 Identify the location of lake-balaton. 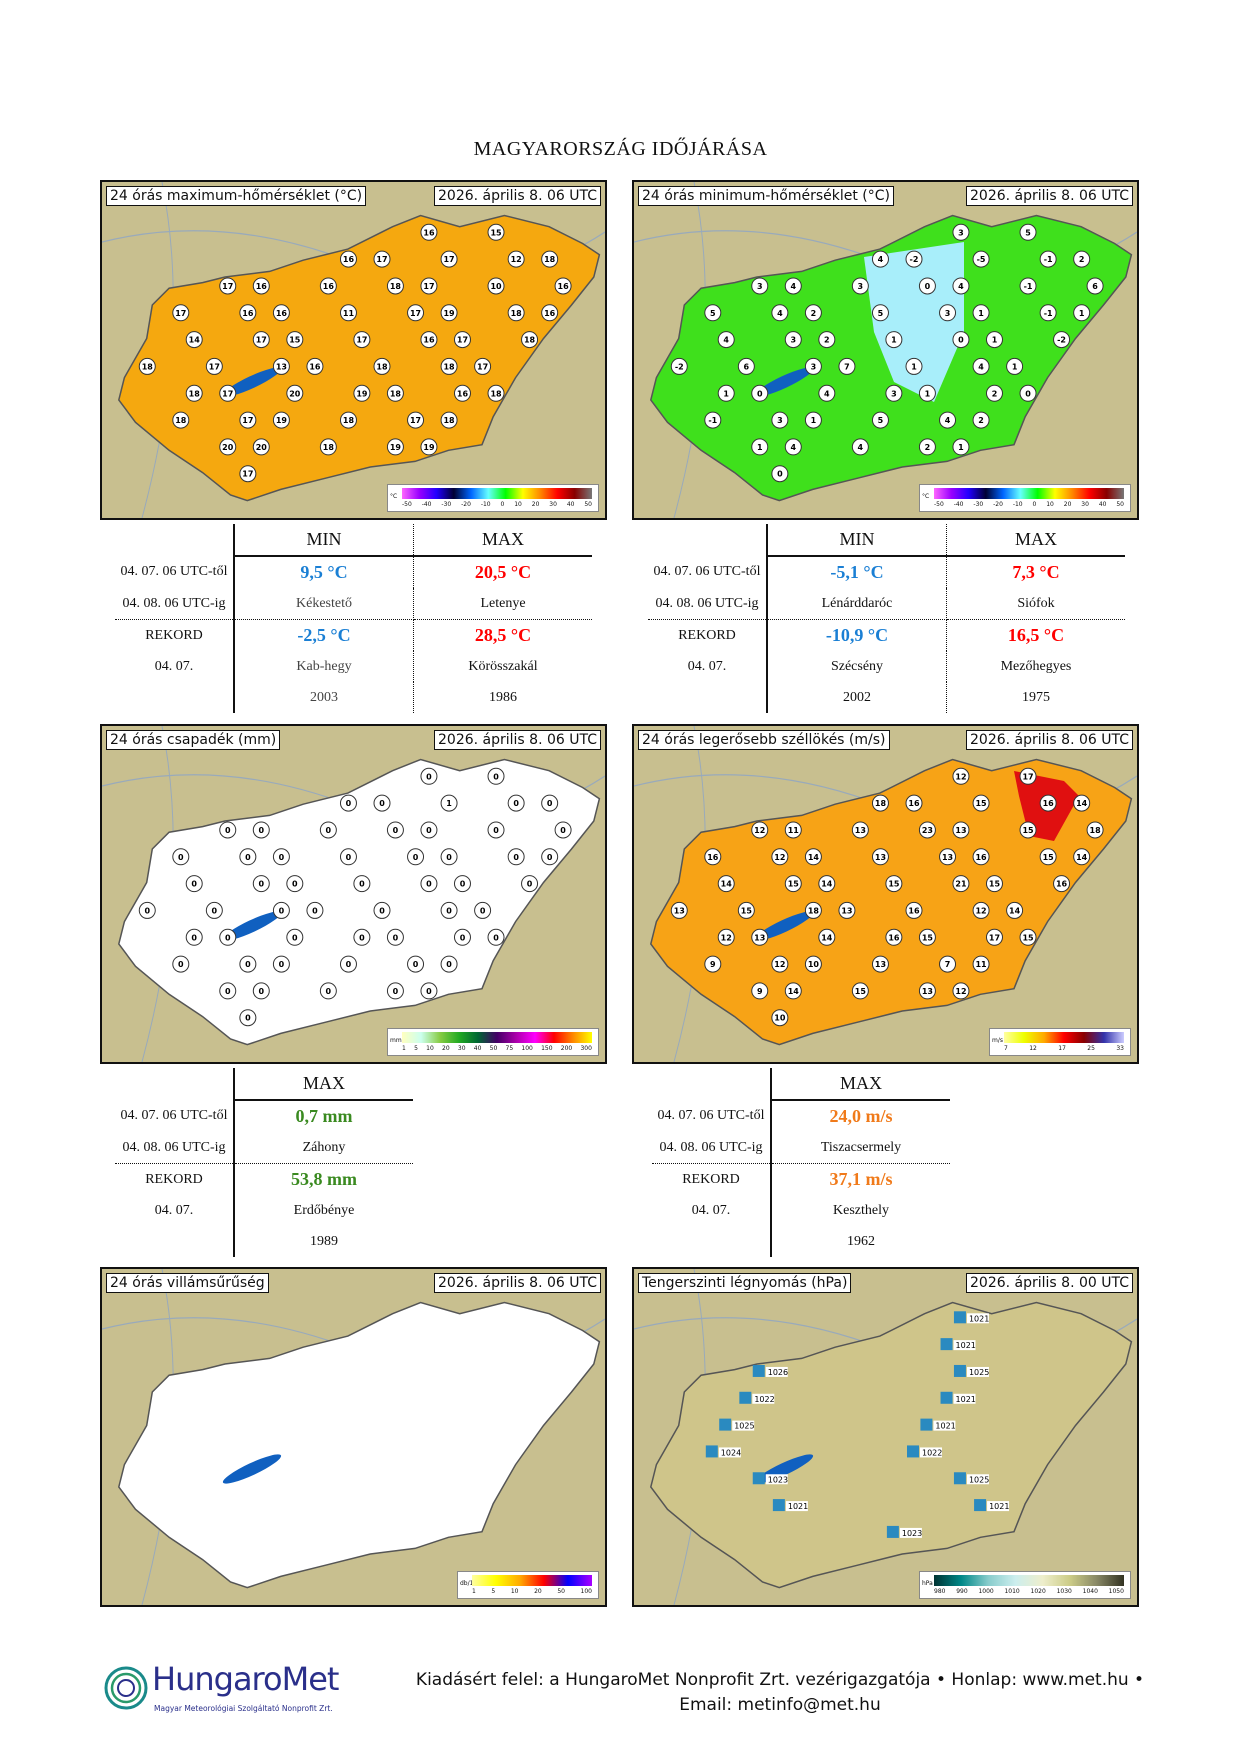
(252, 926).